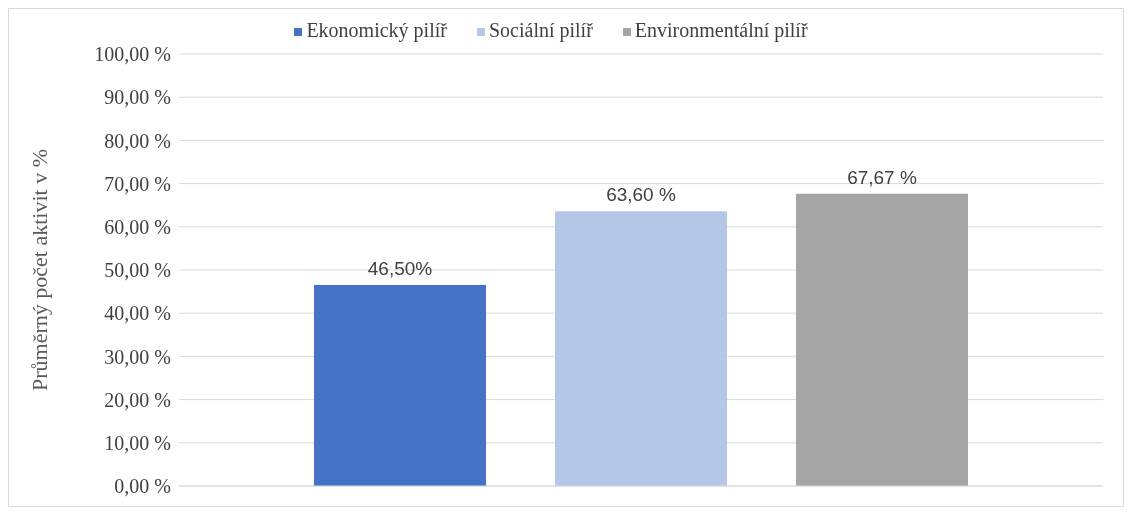 The width and height of the screenshot is (1132, 515). Describe the element at coordinates (132, 54) in the screenshot. I see `y-tick-label: 100,00 %` at that location.